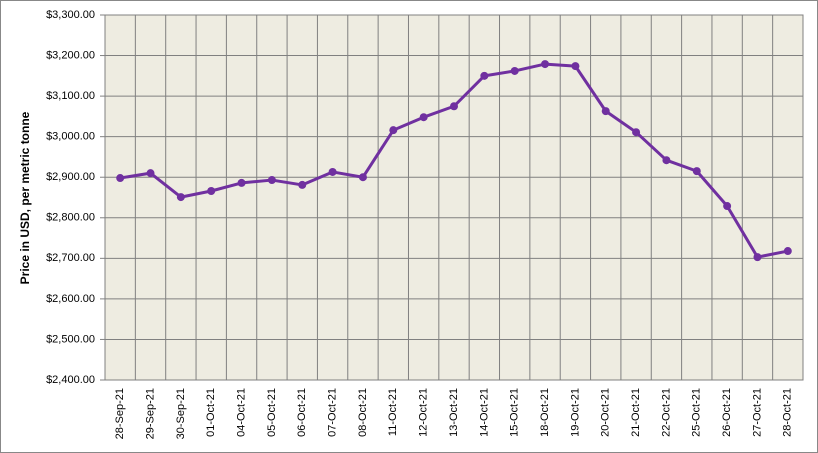 The image size is (818, 453). What do you see at coordinates (757, 412) in the screenshot?
I see `x-tick-label: 27-Oct-21` at bounding box center [757, 412].